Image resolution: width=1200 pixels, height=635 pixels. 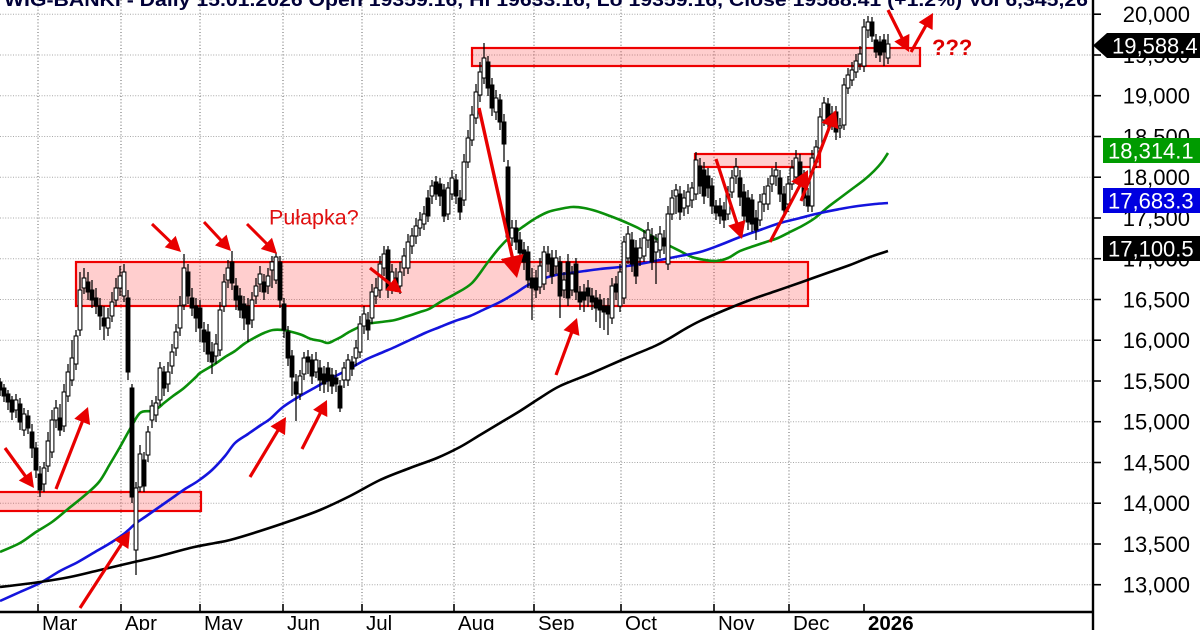 What do you see at coordinates (1156, 463) in the screenshot?
I see `svg-text: 14,500` at bounding box center [1156, 463].